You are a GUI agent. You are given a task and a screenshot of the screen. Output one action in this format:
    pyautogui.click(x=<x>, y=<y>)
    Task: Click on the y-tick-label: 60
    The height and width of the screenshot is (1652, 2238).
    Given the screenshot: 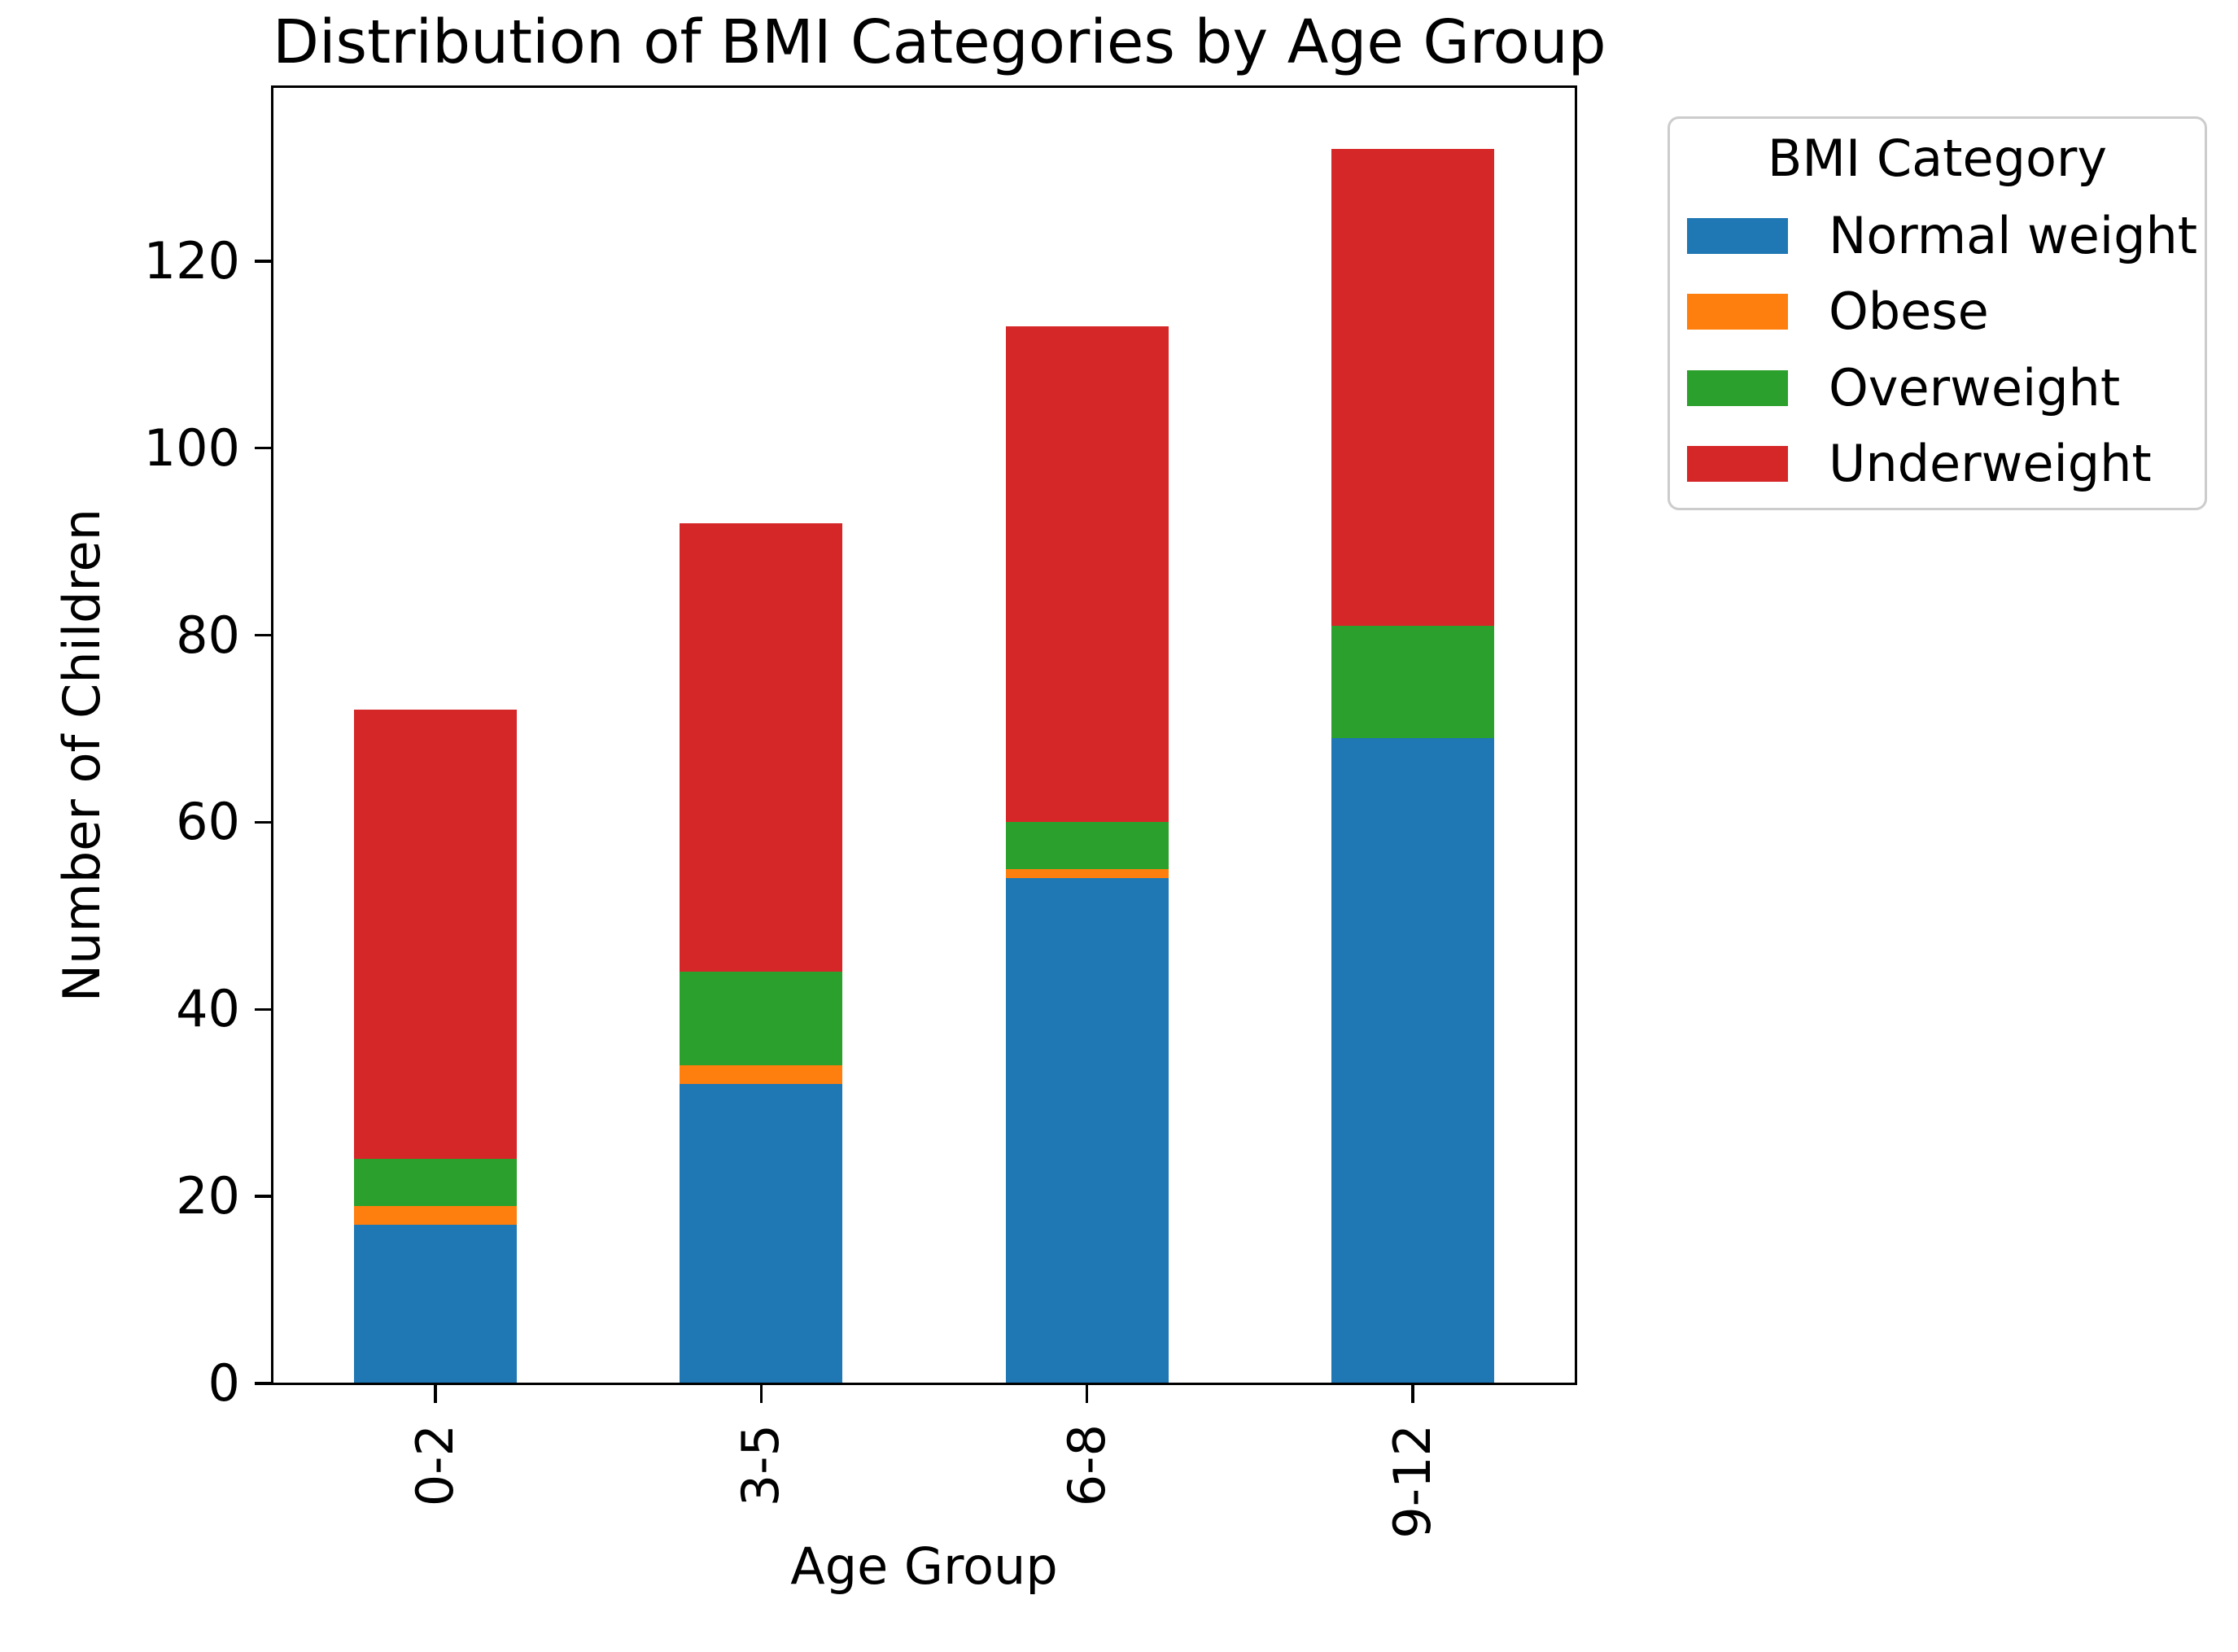 What is the action you would take?
    pyautogui.click(x=208, y=822)
    